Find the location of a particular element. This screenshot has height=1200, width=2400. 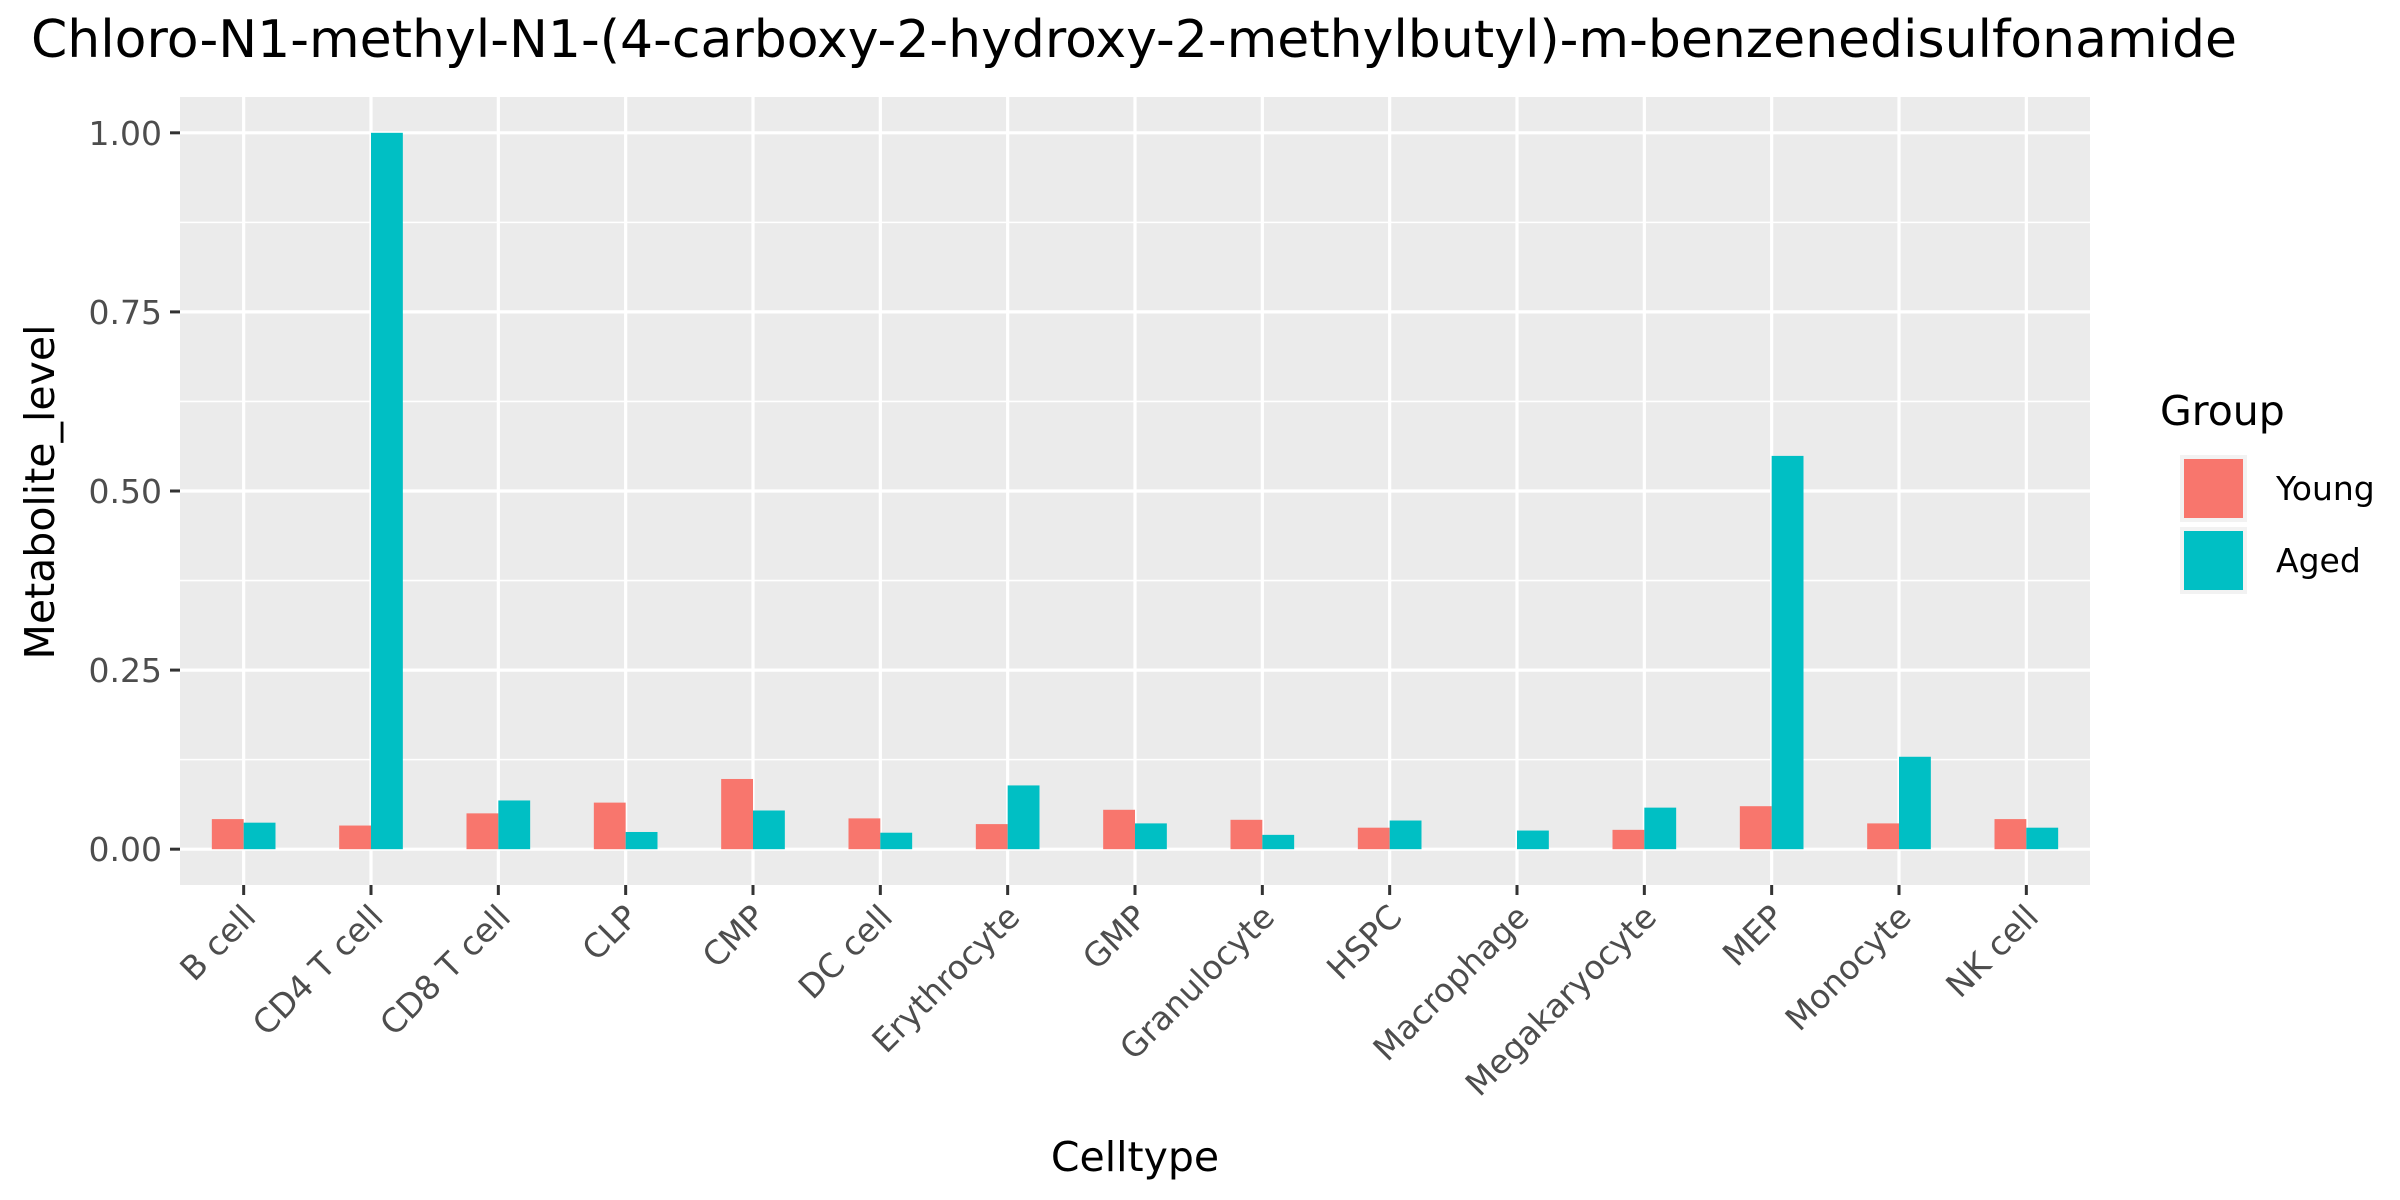

bar-aged-cmp is located at coordinates (769, 830).